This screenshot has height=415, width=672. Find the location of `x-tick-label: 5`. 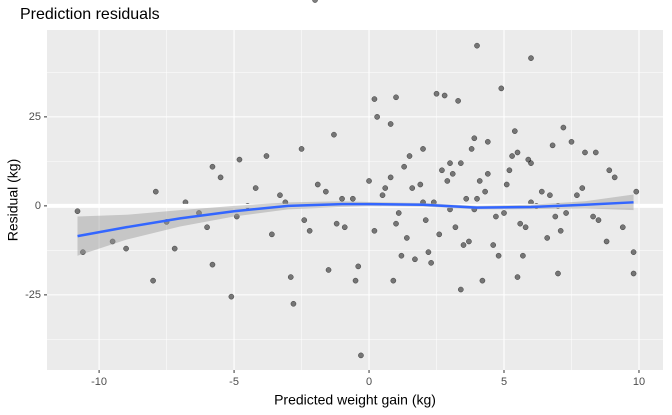

x-tick-label: 5 is located at coordinates (504, 382).